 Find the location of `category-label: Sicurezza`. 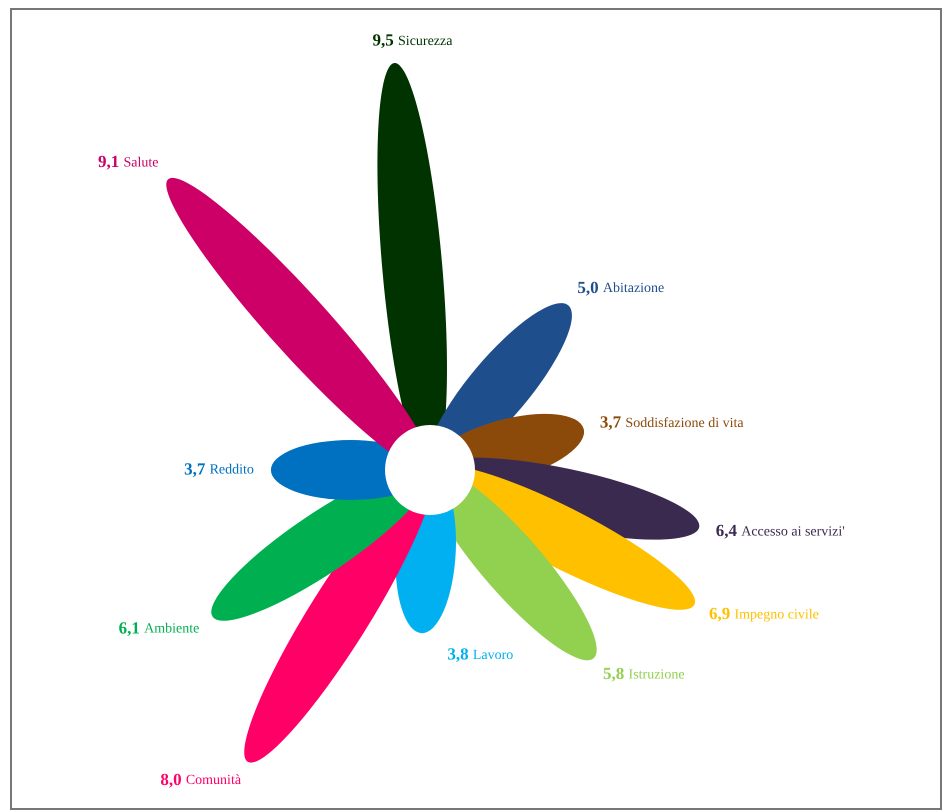

category-label: Sicurezza is located at coordinates (426, 41).